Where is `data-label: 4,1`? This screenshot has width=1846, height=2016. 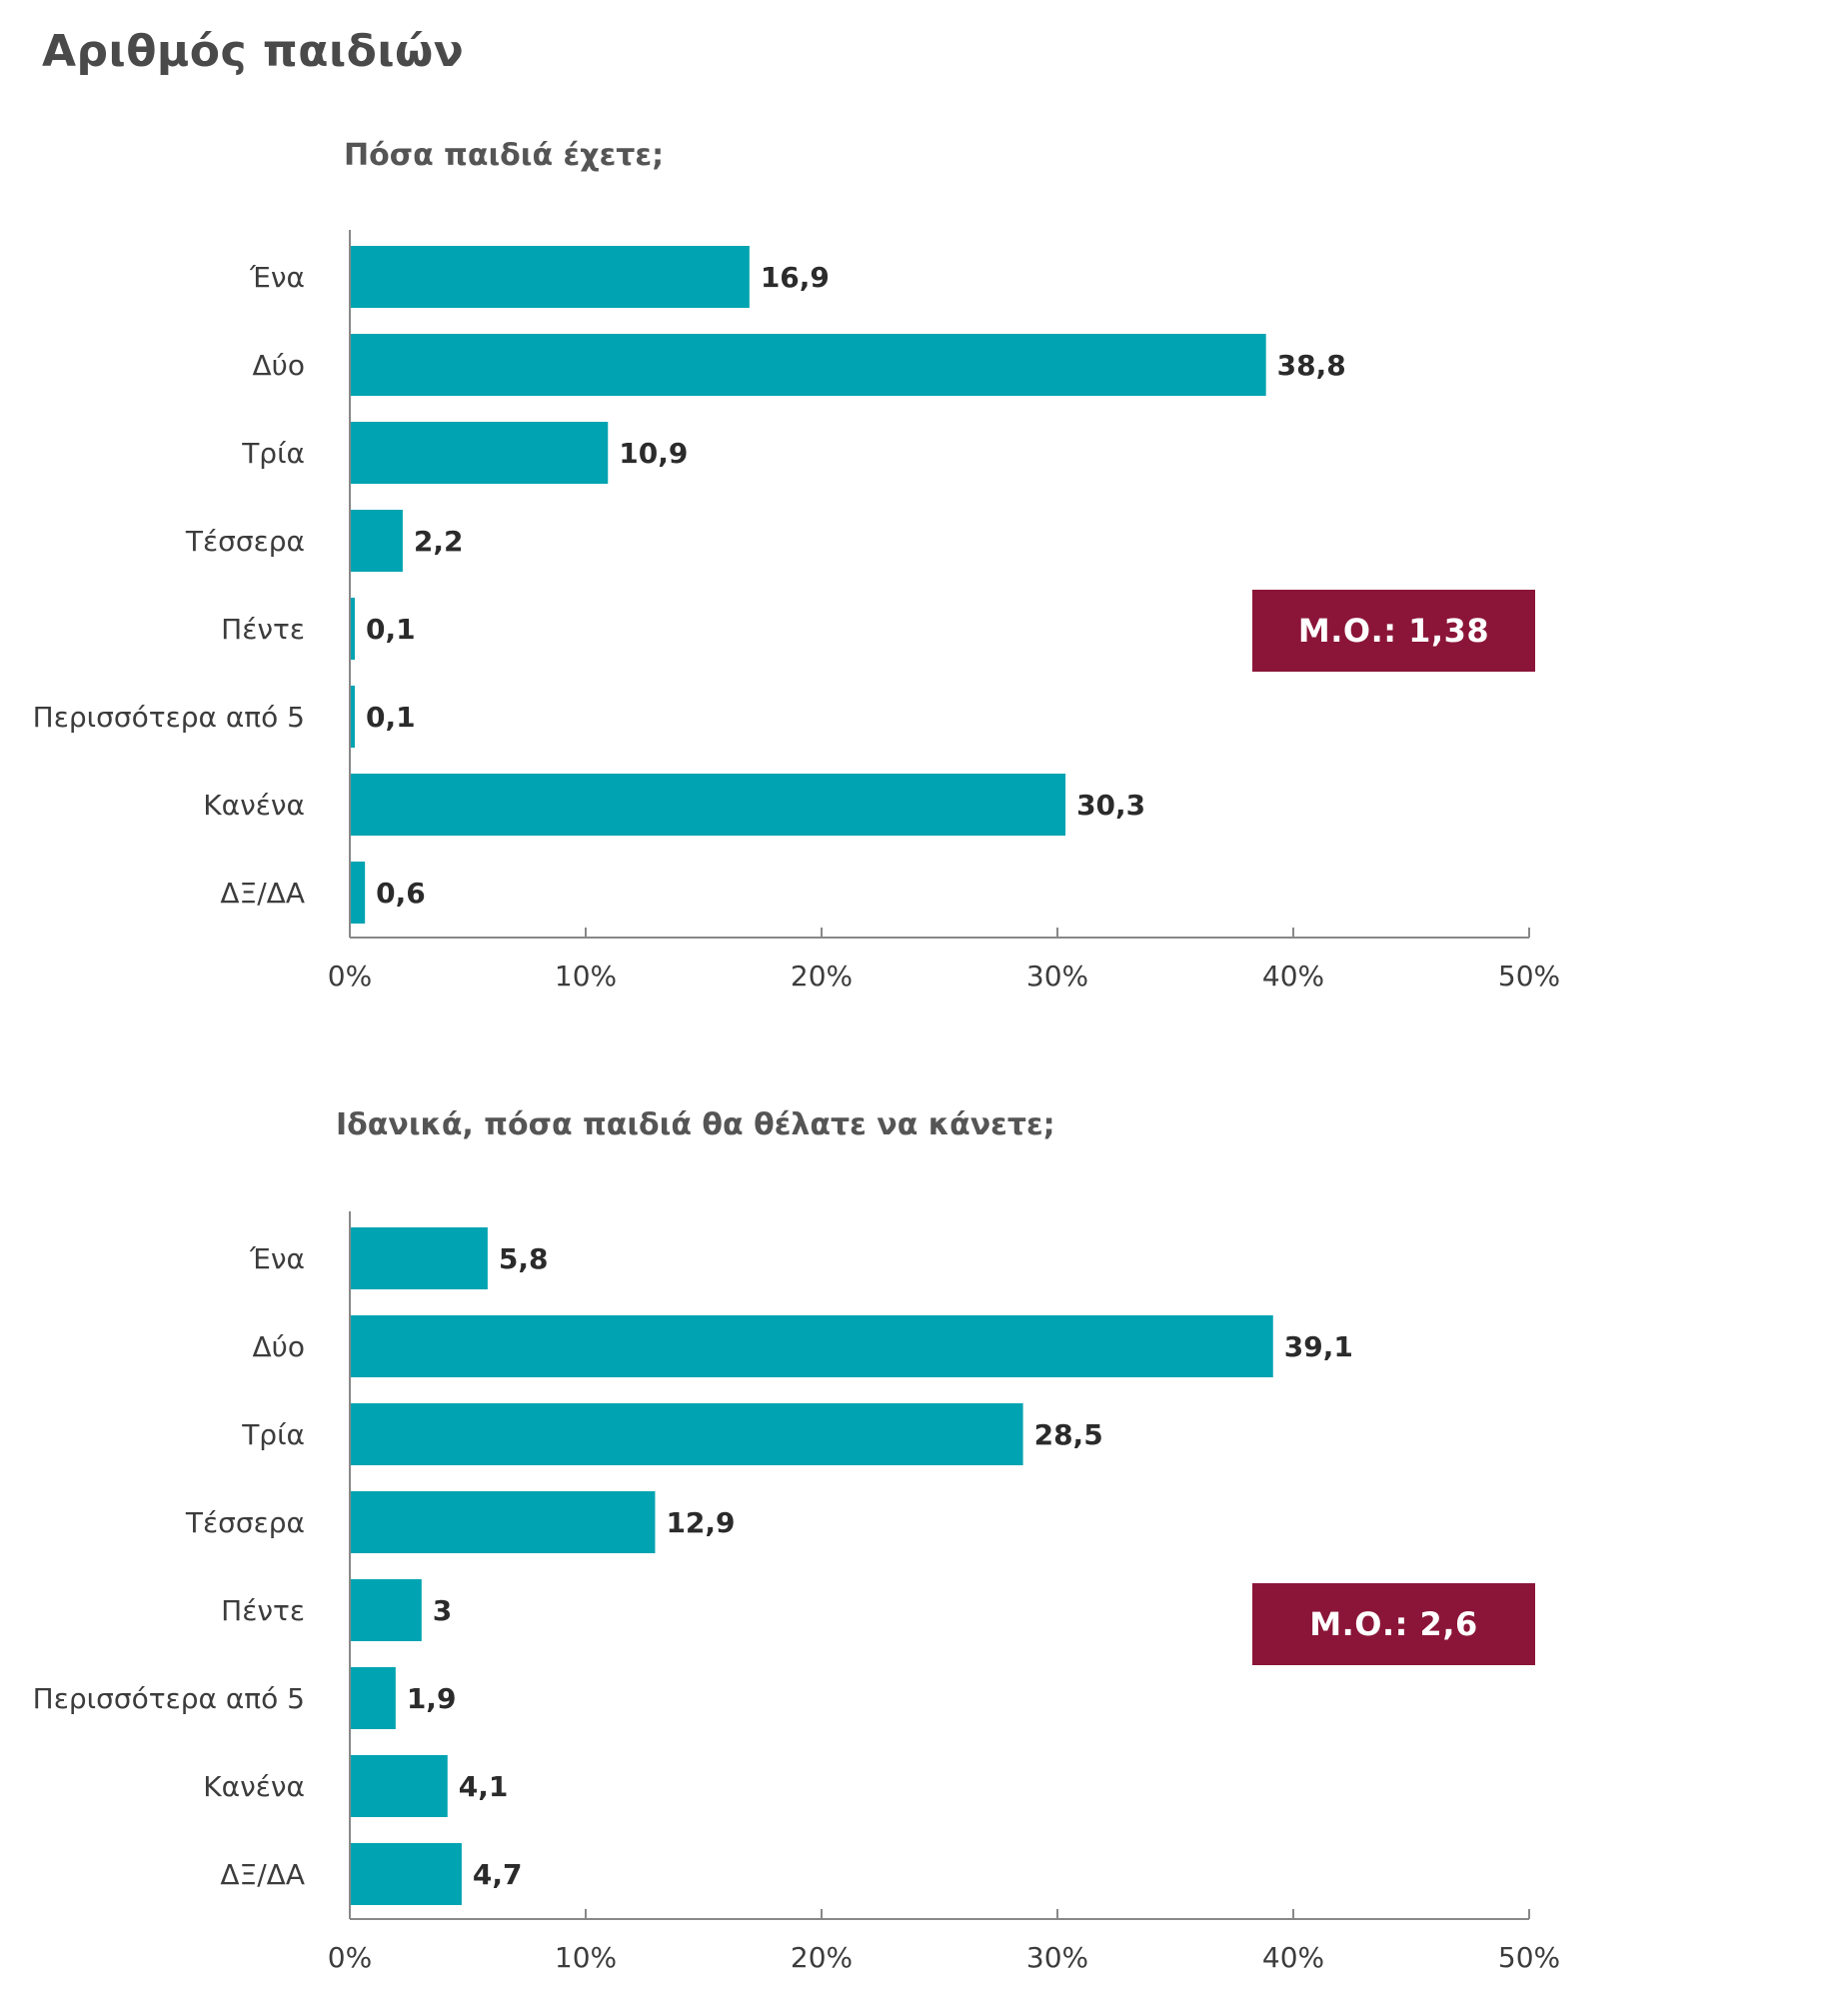
data-label: 4,1 is located at coordinates (484, 1787).